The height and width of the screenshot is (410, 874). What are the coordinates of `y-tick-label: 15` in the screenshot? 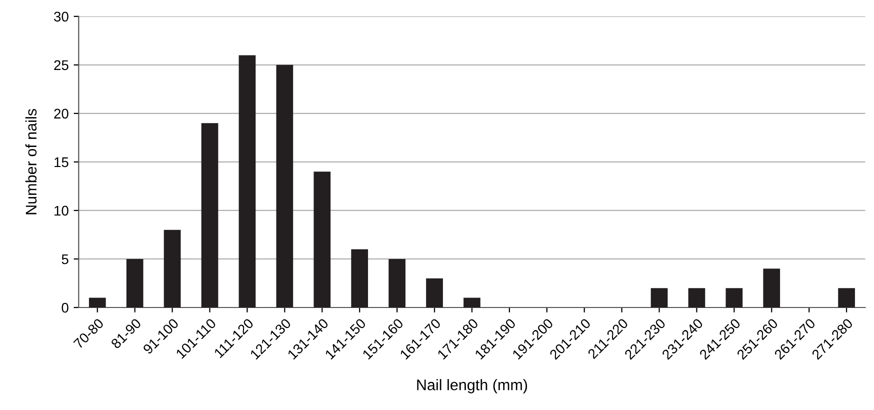 It's located at (61, 162).